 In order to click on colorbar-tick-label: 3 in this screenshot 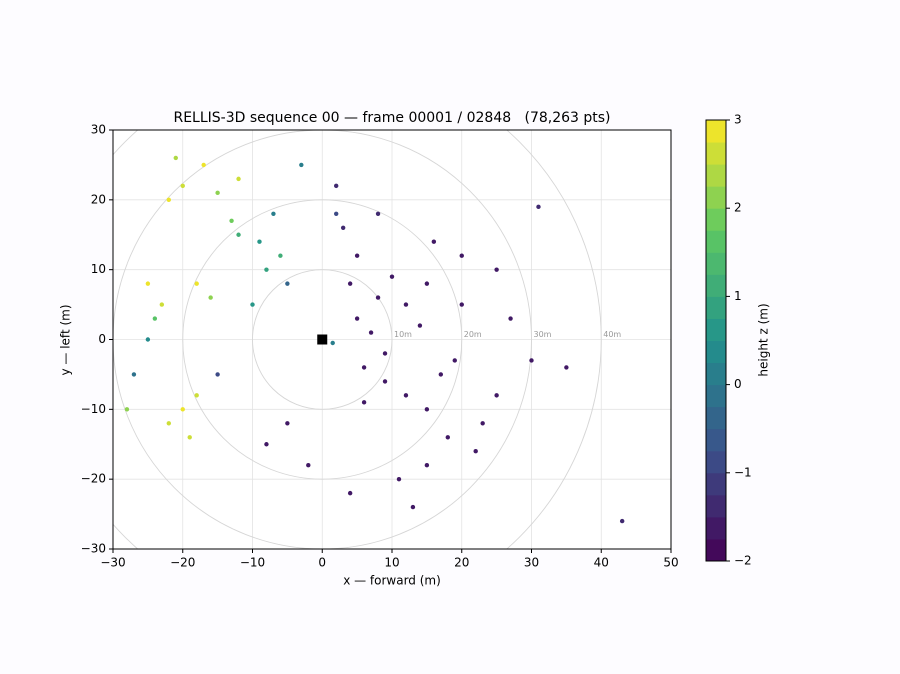, I will do `click(738, 120)`.